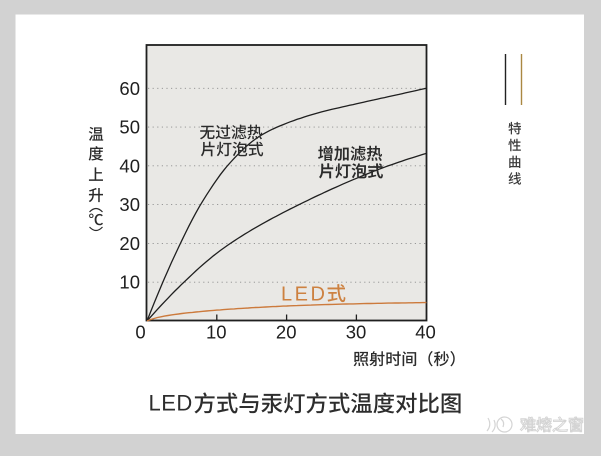 The height and width of the screenshot is (456, 601). I want to click on svg-text: 0, so click(140, 332).